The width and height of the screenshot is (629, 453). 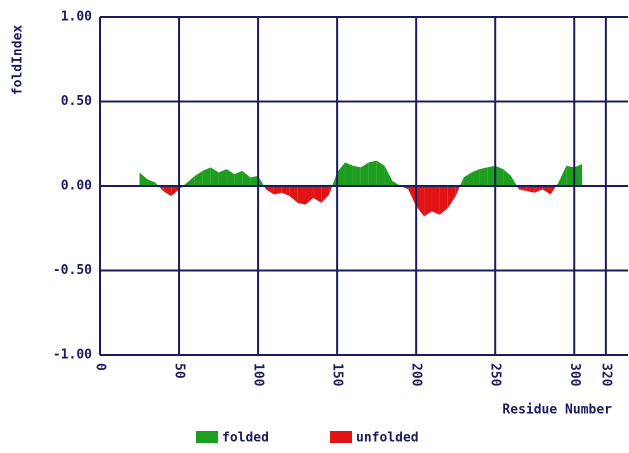 I want to click on y-tick-label: 0.00, so click(x=76, y=186).